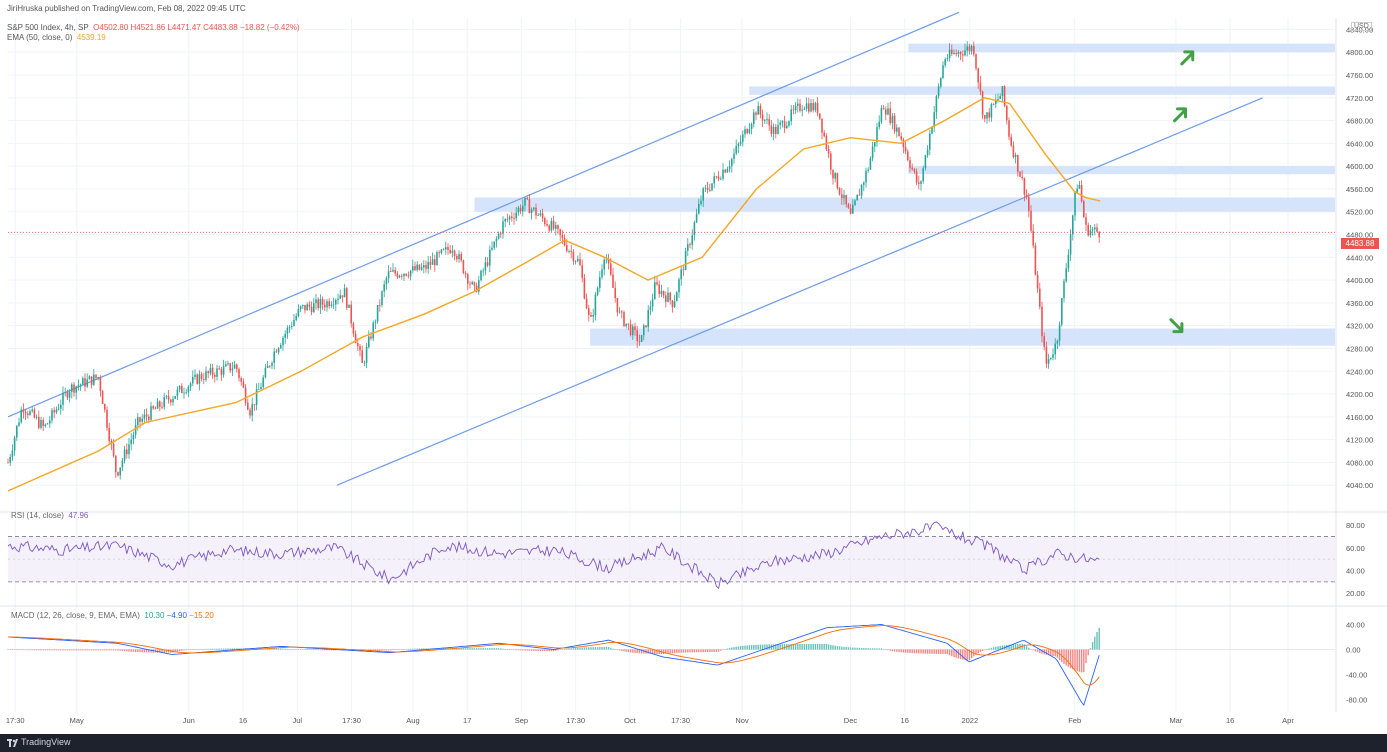 This screenshot has width=1387, height=752. I want to click on price-axis-label: 4240.00, so click(1359, 371).